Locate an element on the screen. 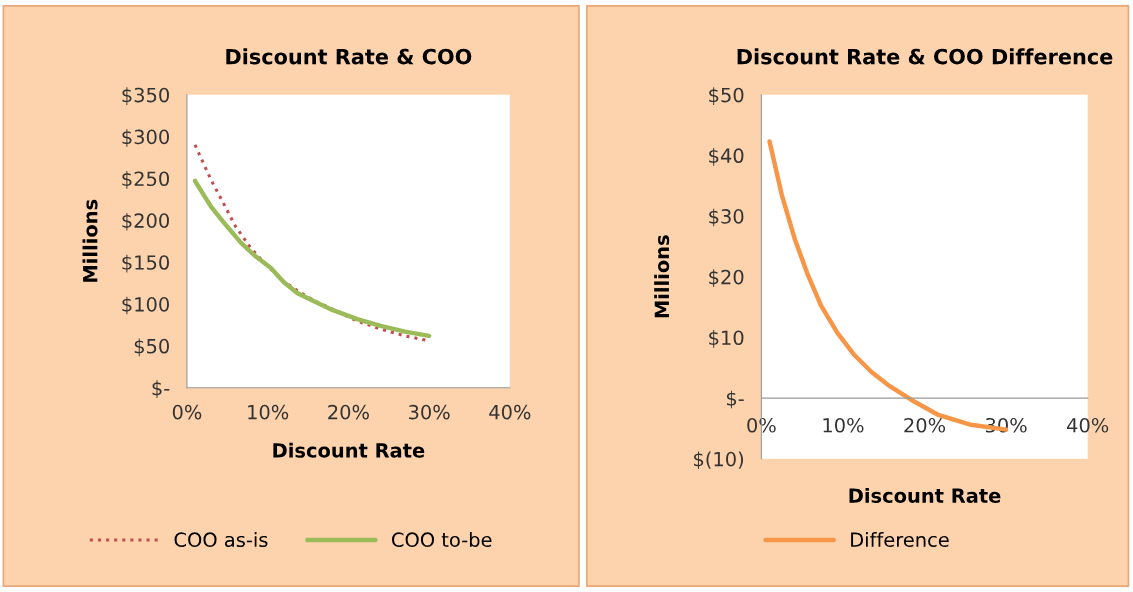 The height and width of the screenshot is (592, 1133). y-tick-label: $40 is located at coordinates (726, 157).